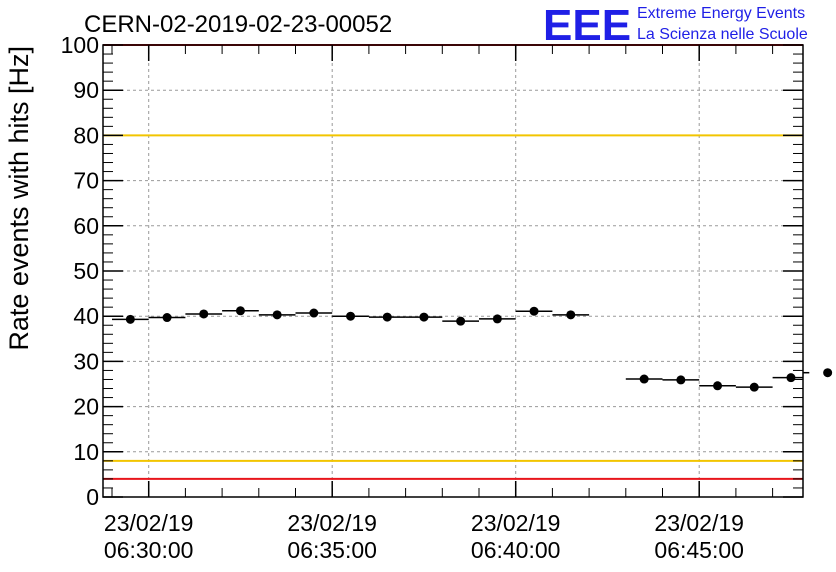  What do you see at coordinates (86, 90) in the screenshot?
I see `y-tick-label: 90` at bounding box center [86, 90].